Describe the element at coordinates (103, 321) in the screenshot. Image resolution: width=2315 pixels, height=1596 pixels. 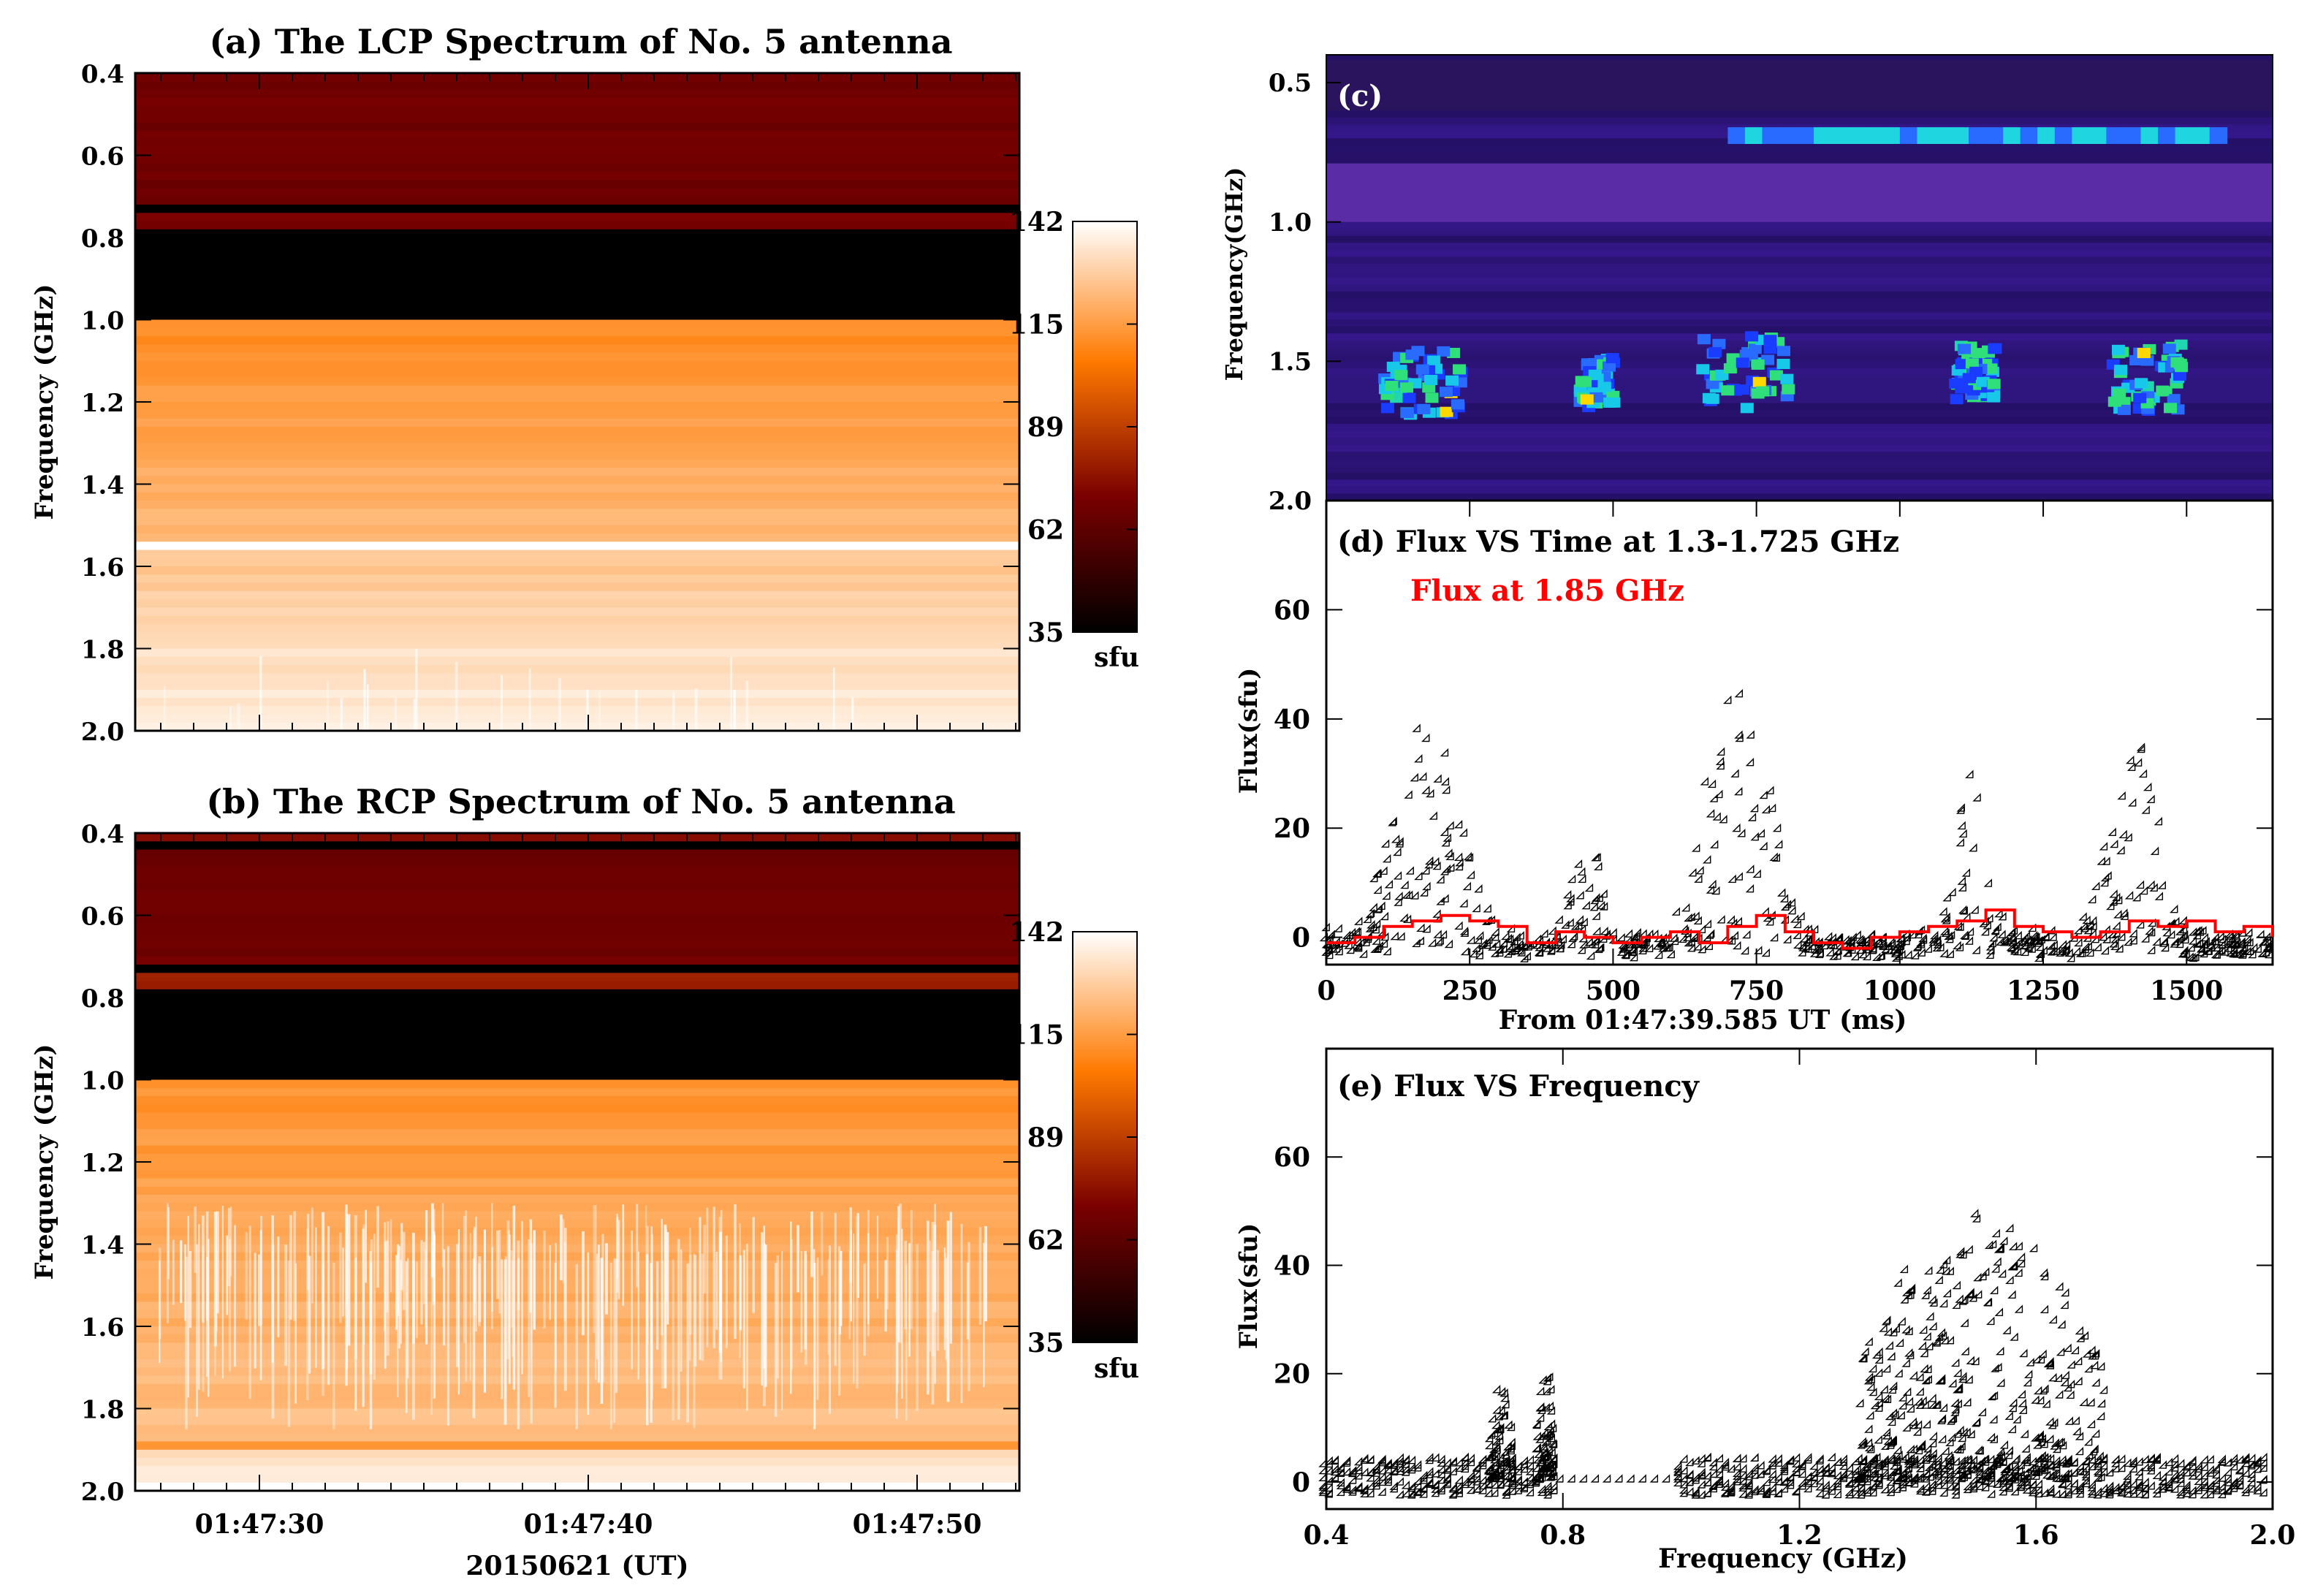
I see `y-tick-label: 1.0` at that location.